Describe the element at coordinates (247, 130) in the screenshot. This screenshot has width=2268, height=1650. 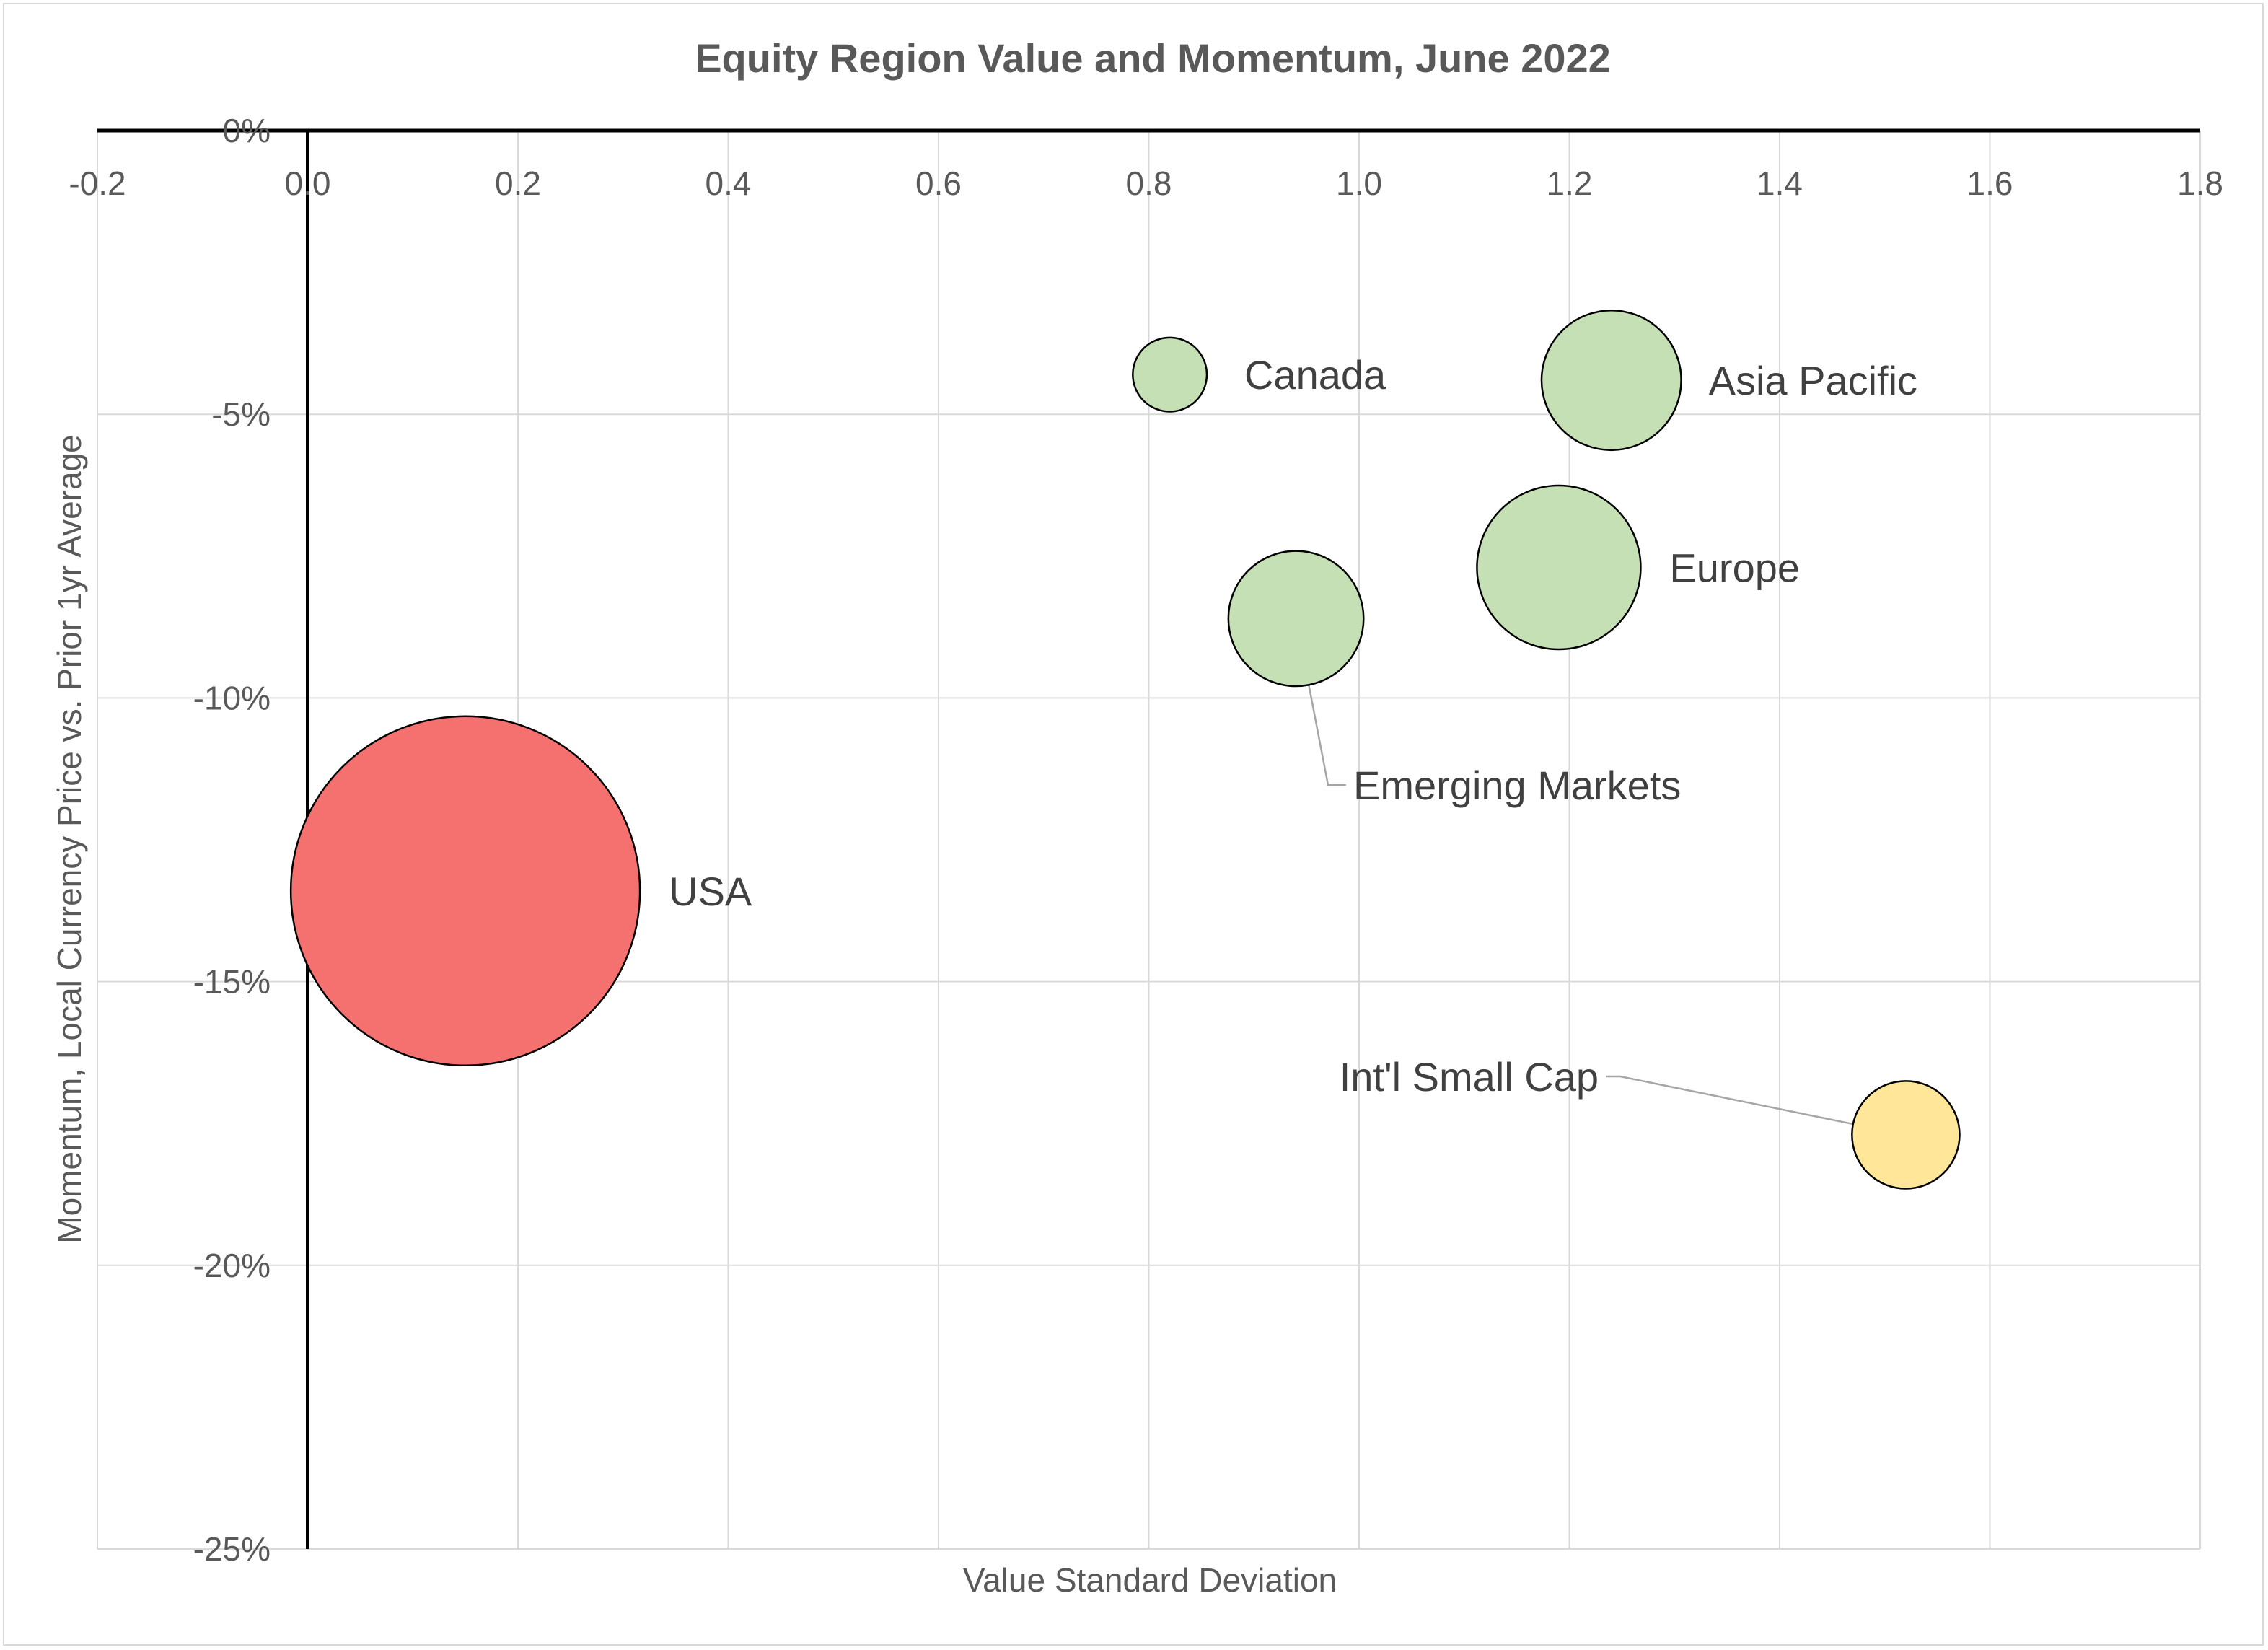
I see `y-tick-label: 0%` at that location.